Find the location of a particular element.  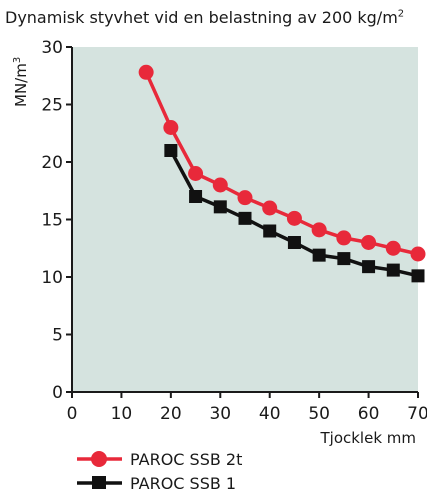

y-tick-label: 30 is located at coordinates (52, 48).